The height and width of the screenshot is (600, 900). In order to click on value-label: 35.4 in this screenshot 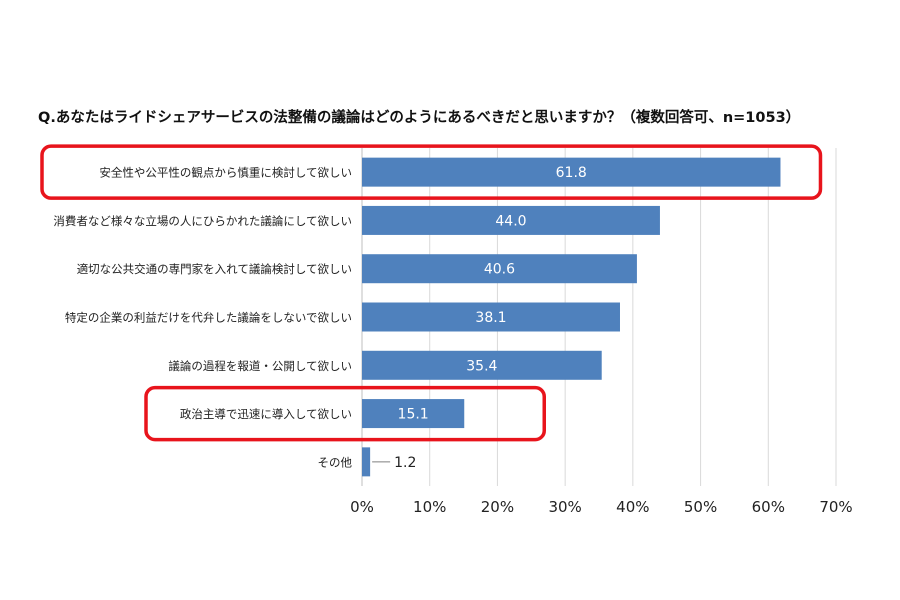, I will do `click(481, 366)`.